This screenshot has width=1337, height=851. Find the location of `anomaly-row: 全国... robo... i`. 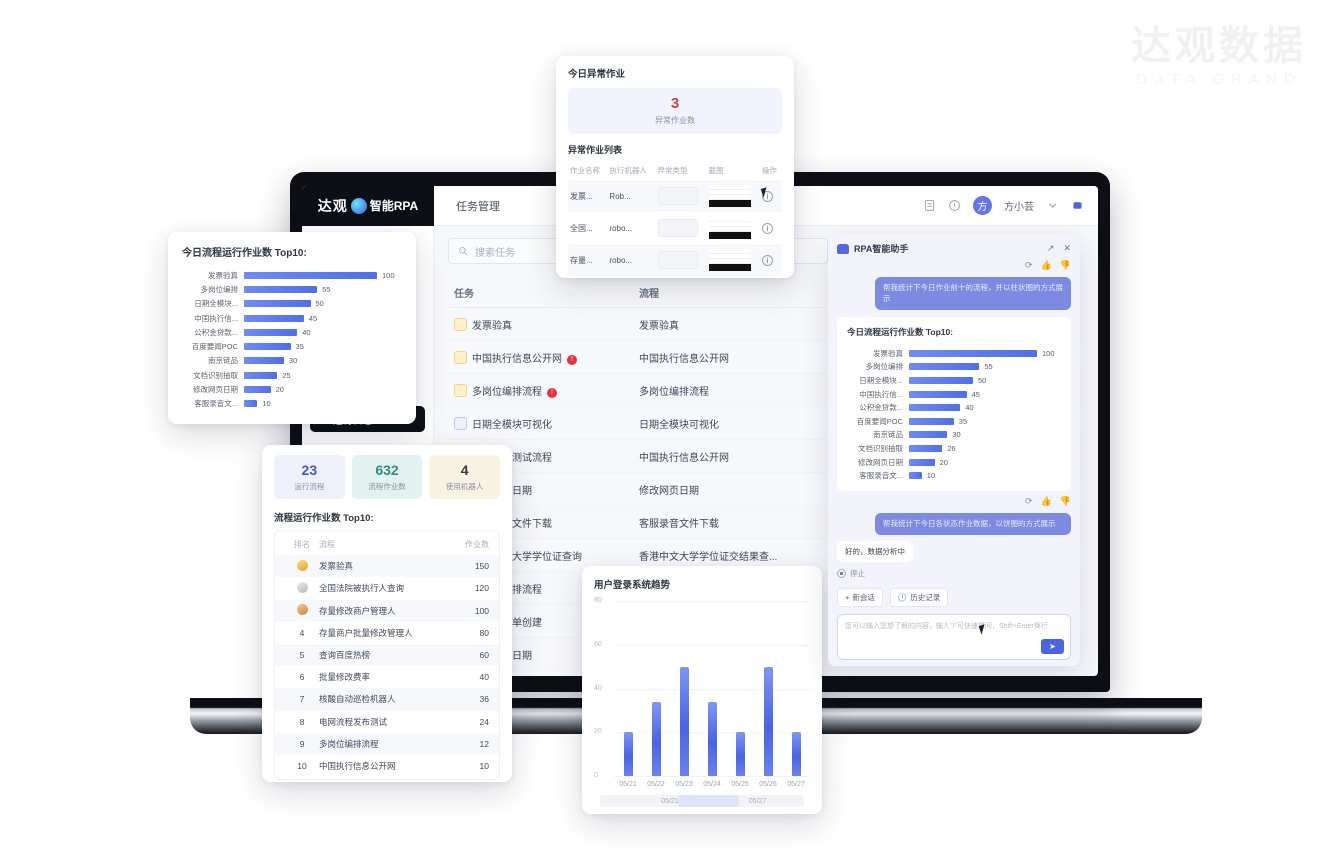

anomaly-row: 全国... robo... i is located at coordinates (675, 228).